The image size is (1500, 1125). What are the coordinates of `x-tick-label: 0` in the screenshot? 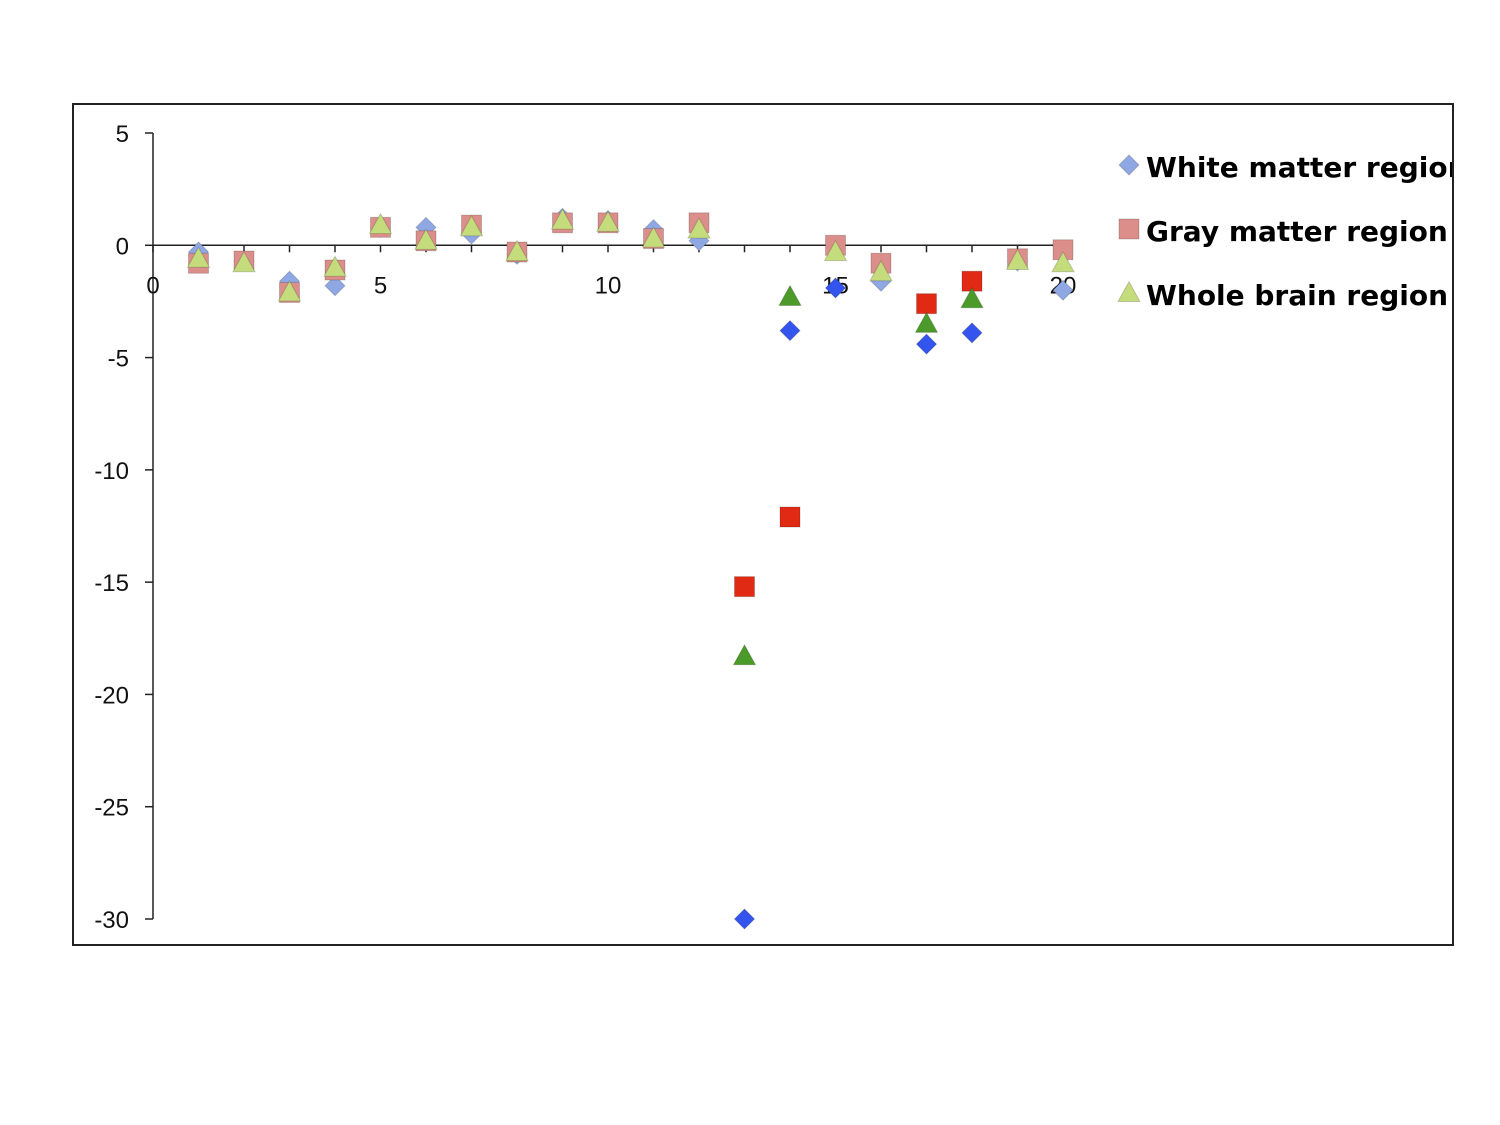 It's located at (152, 285).